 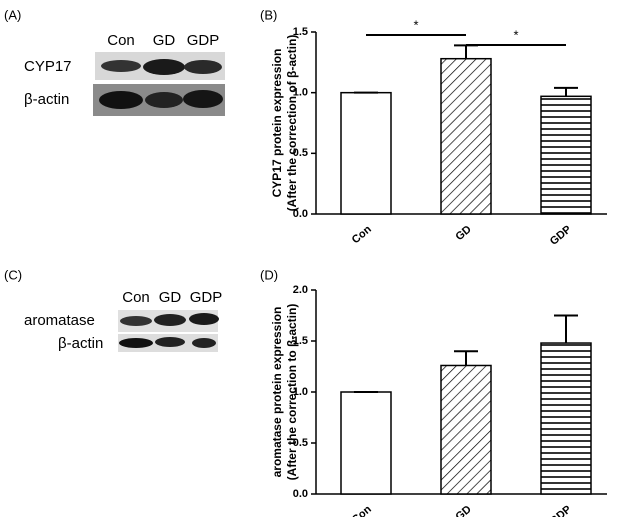 What do you see at coordinates (292, 123) in the screenshot?
I see `y-axis-label: (After the correction of β-actin)` at bounding box center [292, 123].